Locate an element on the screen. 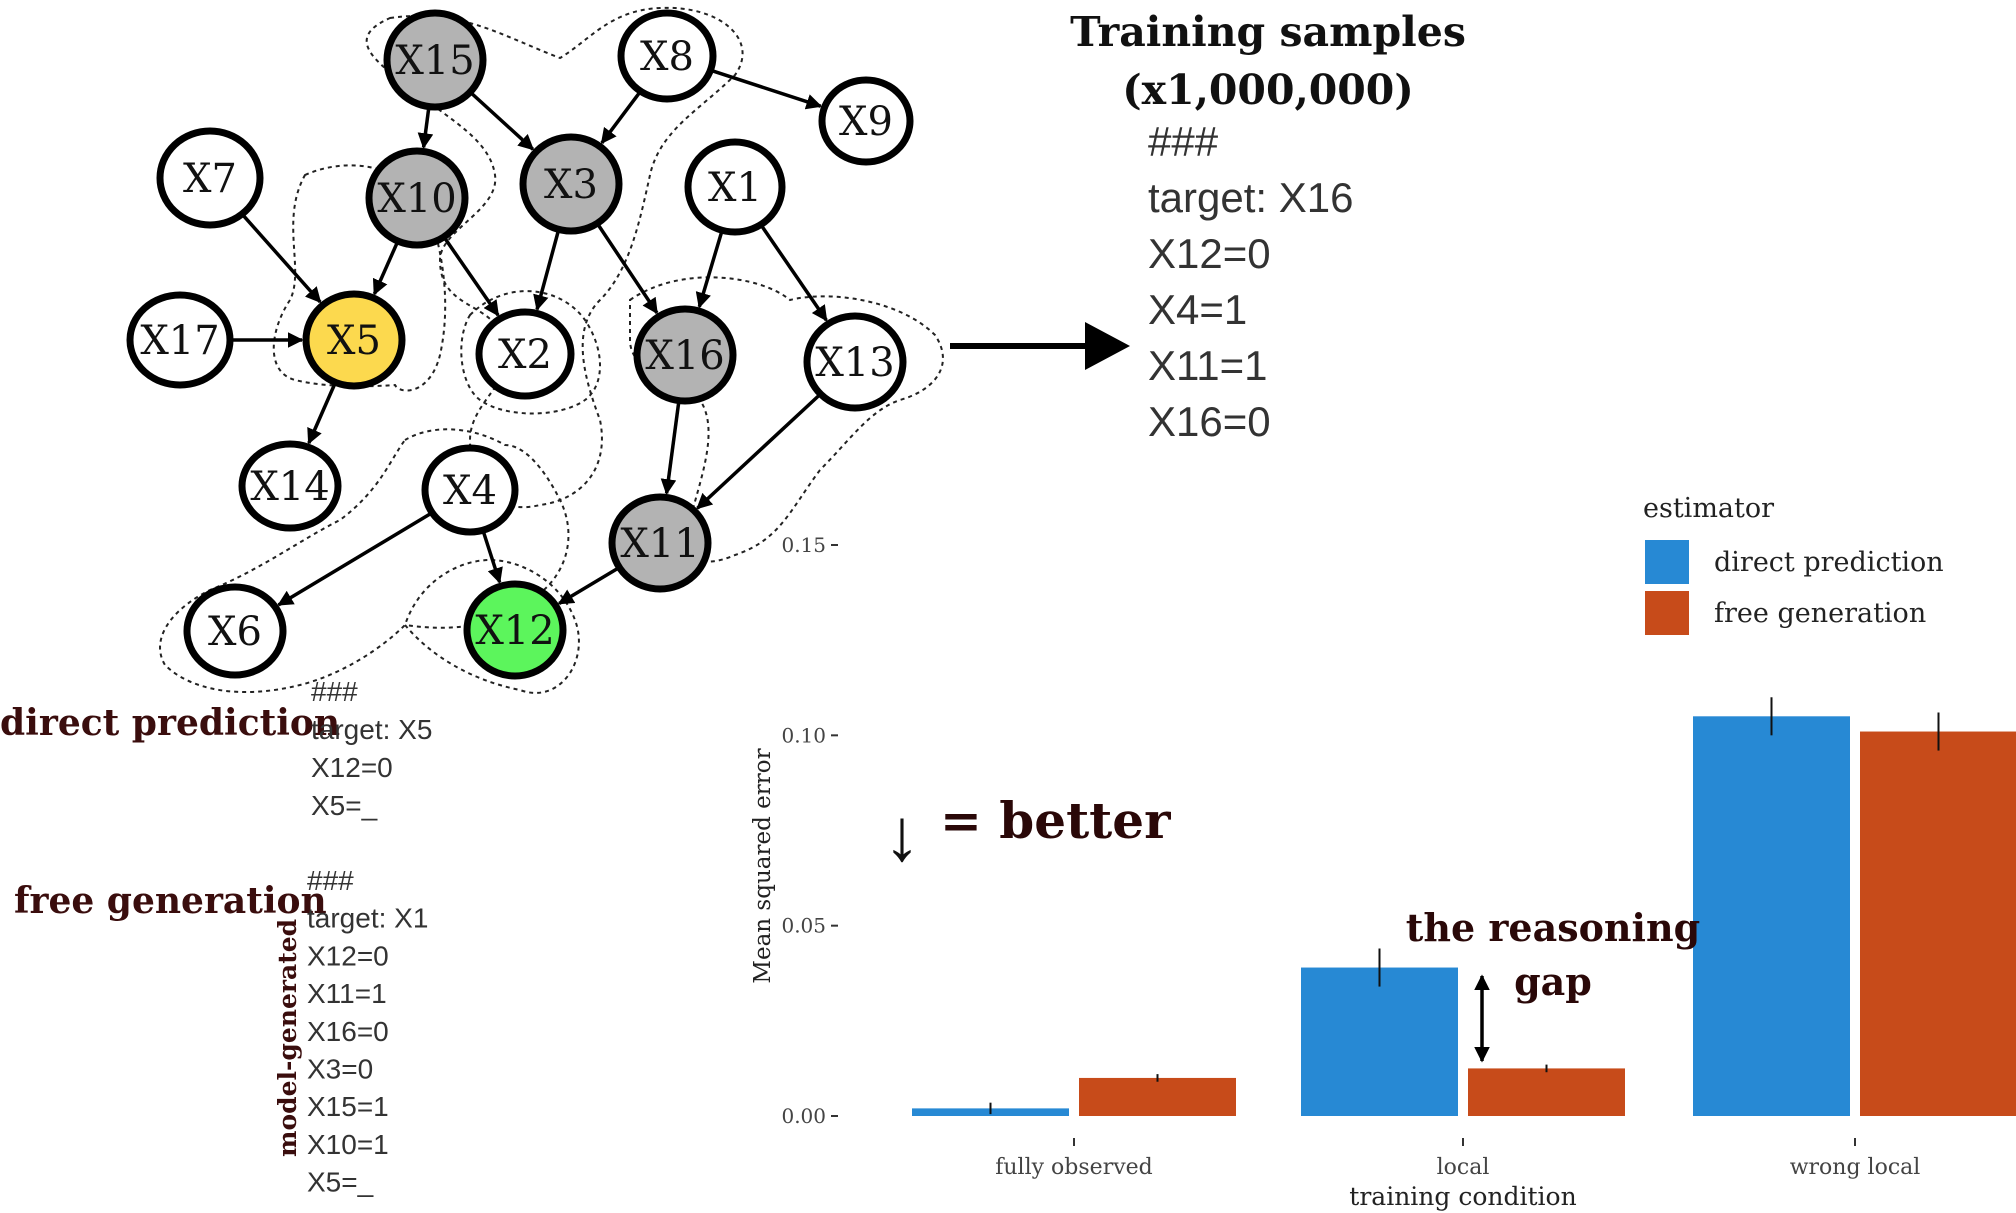  graph-node-label: X17 is located at coordinates (179, 341).